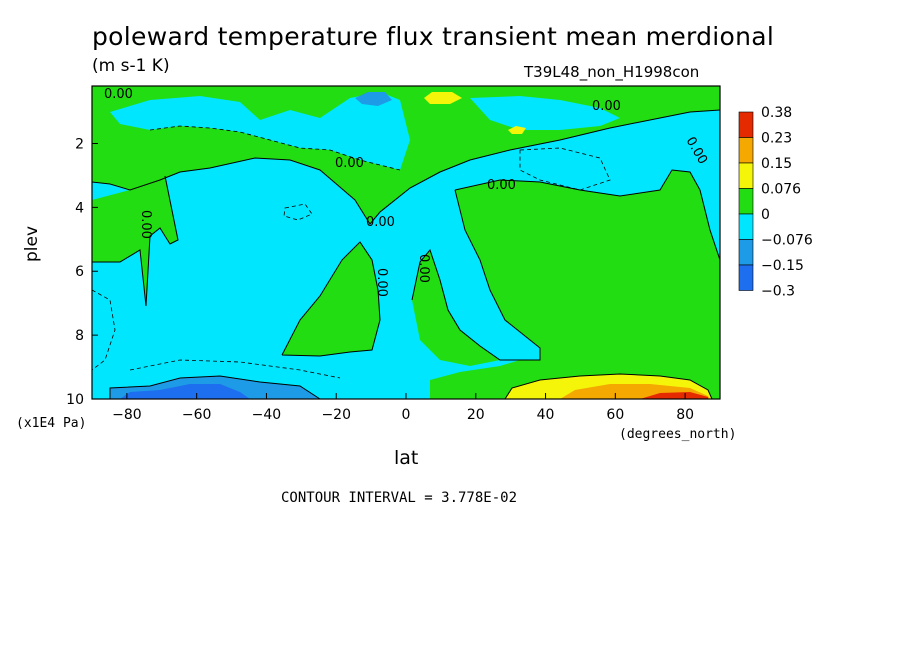  I want to click on colorbar-label: −0.15, so click(782, 266).